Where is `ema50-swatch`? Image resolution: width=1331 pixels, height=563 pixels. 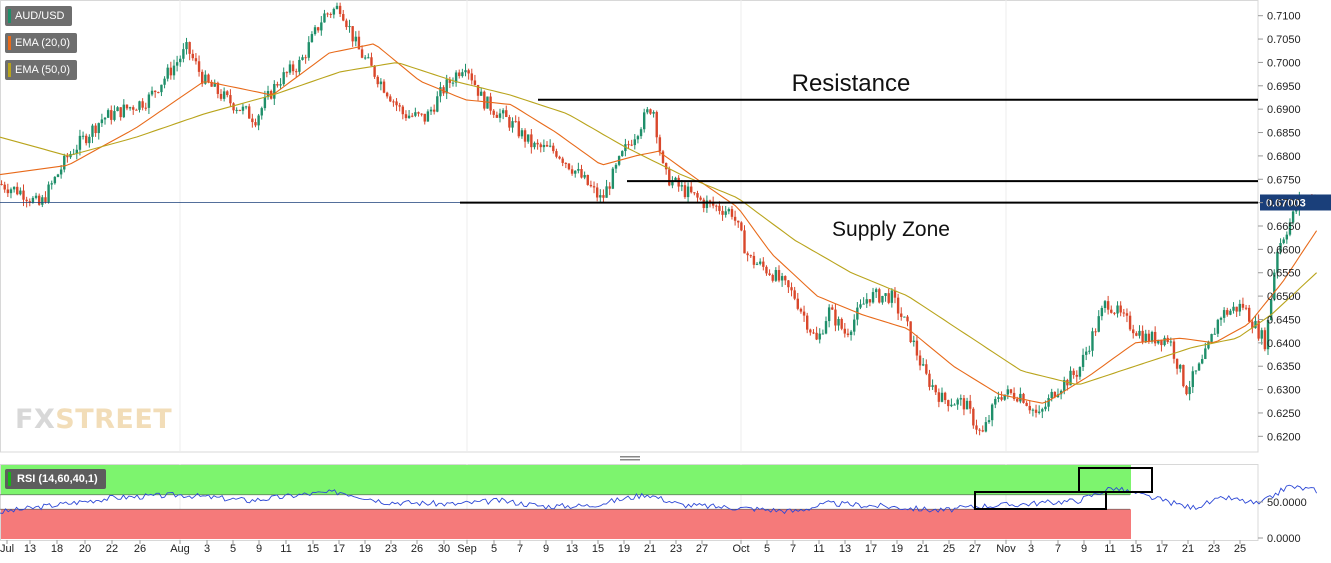 ema50-swatch is located at coordinates (9, 70).